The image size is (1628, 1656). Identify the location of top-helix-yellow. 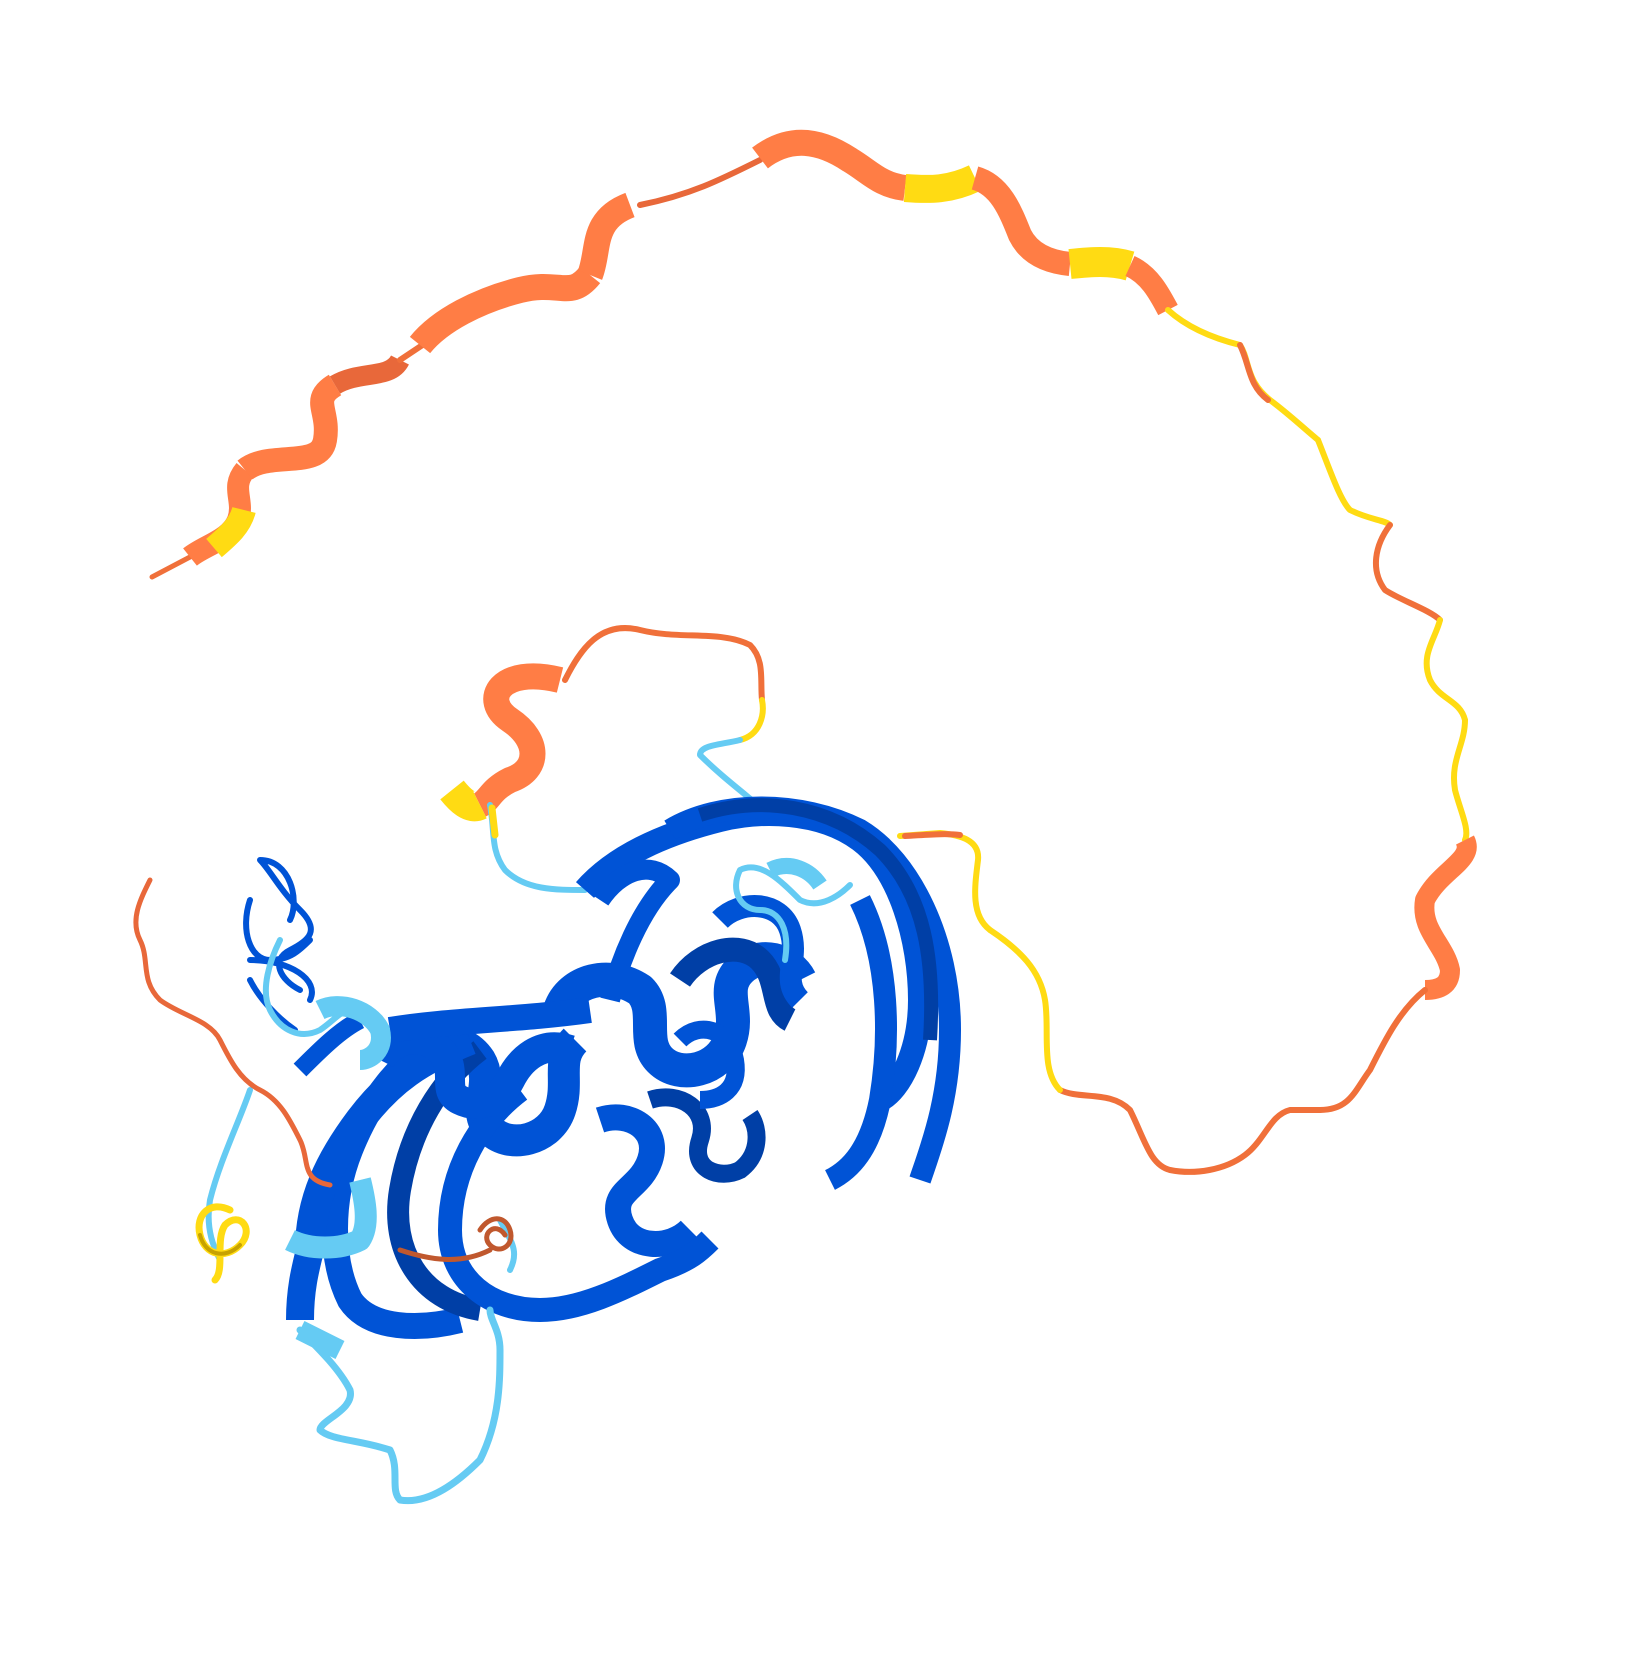
(463, 801).